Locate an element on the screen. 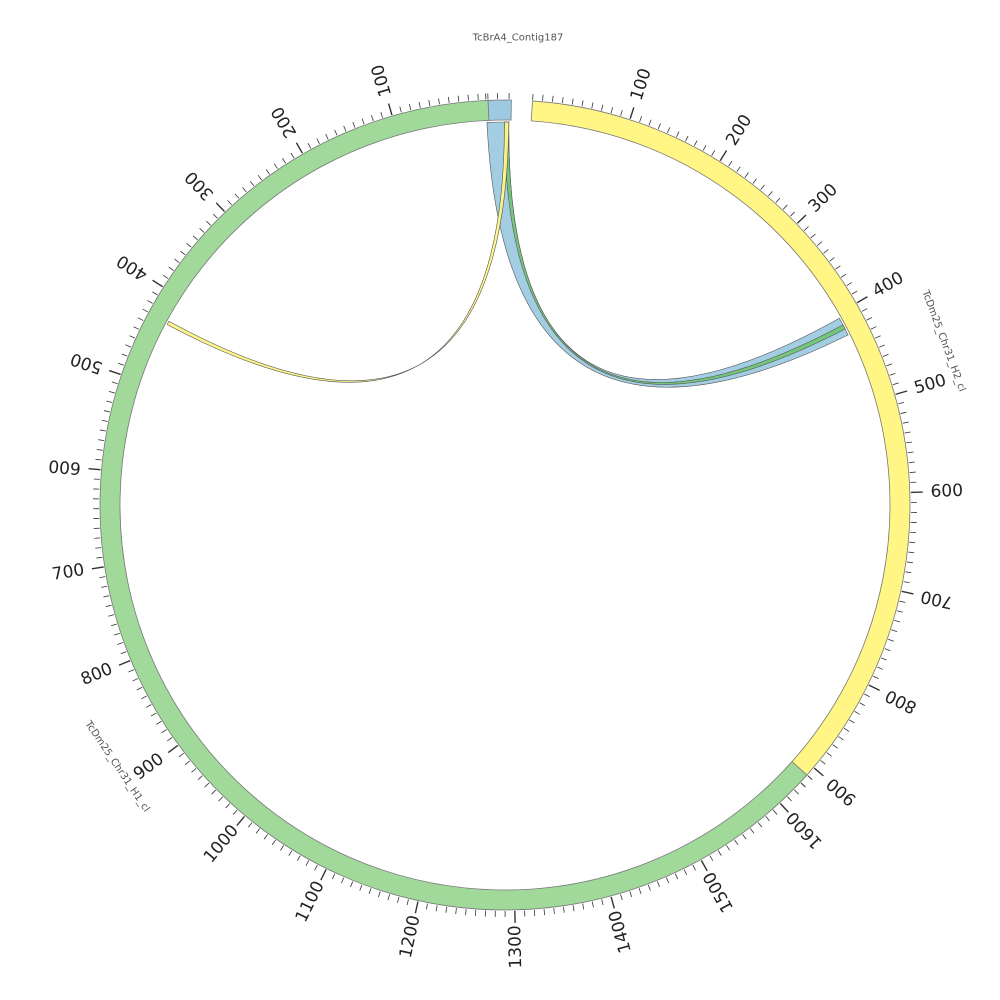 Image resolution: width=1000 pixels, height=1000 pixels. tick-label: 300 is located at coordinates (199, 185).